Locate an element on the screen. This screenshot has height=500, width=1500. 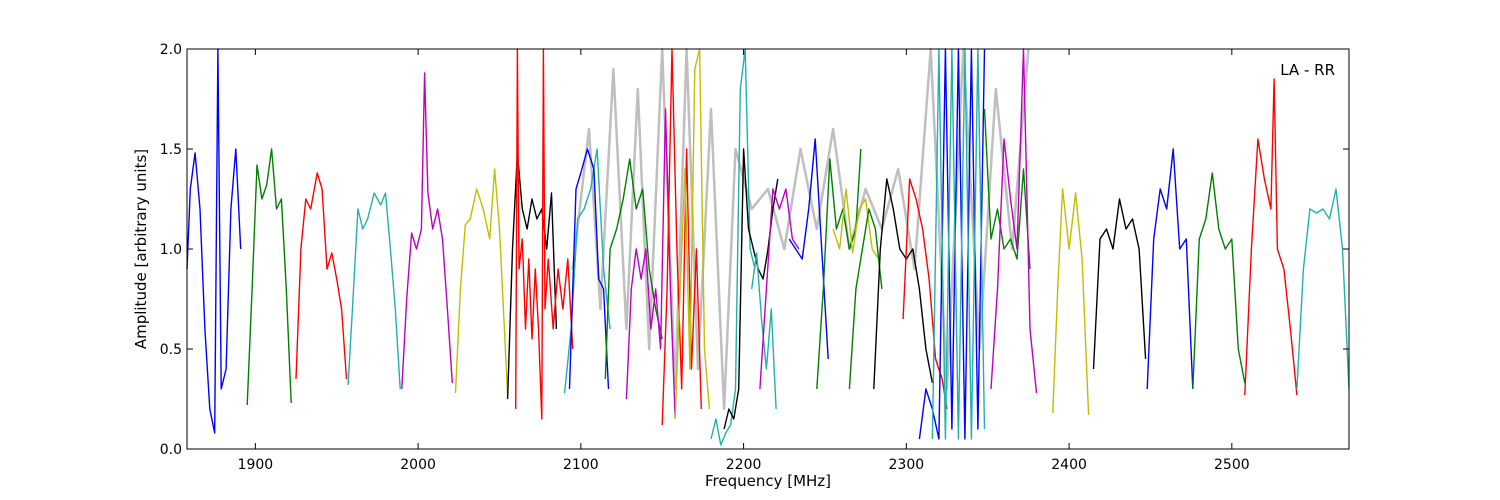
y-tick-label: 0.5 is located at coordinates (171, 350).